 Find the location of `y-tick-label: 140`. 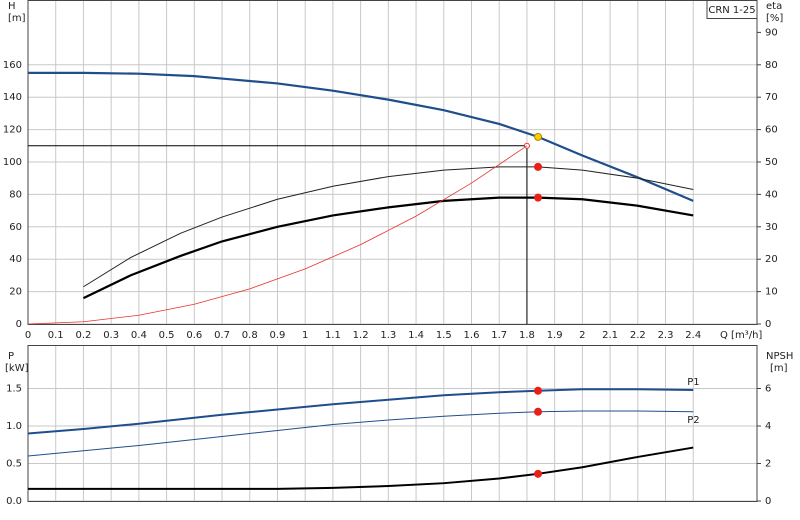

y-tick-label: 140 is located at coordinates (12, 97).